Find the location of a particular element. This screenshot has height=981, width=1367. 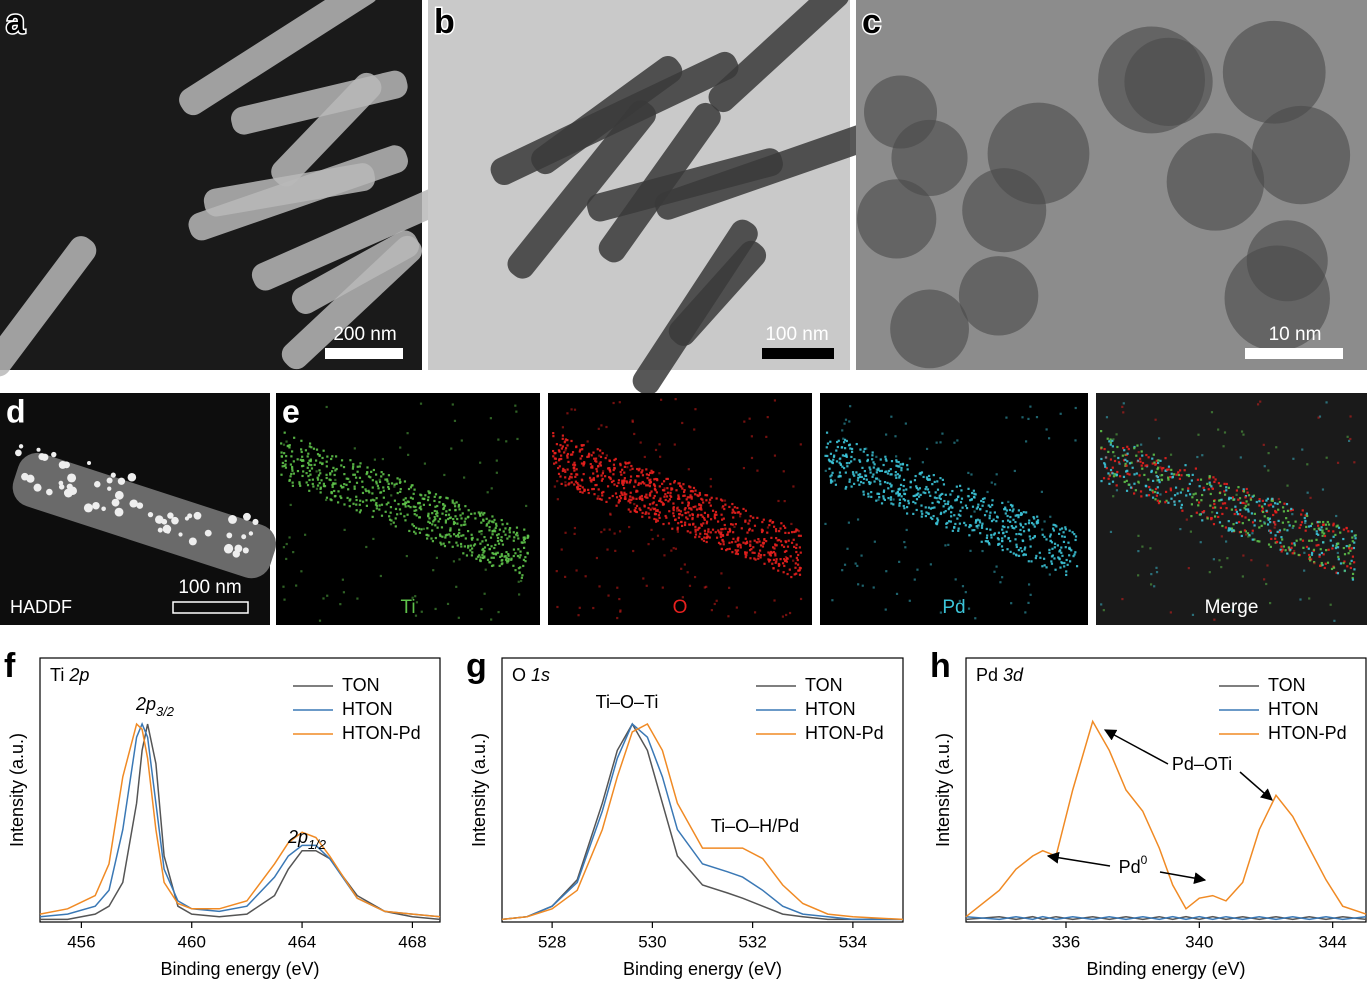

annotation-text: Ti–O–H/Pd is located at coordinates (755, 826).